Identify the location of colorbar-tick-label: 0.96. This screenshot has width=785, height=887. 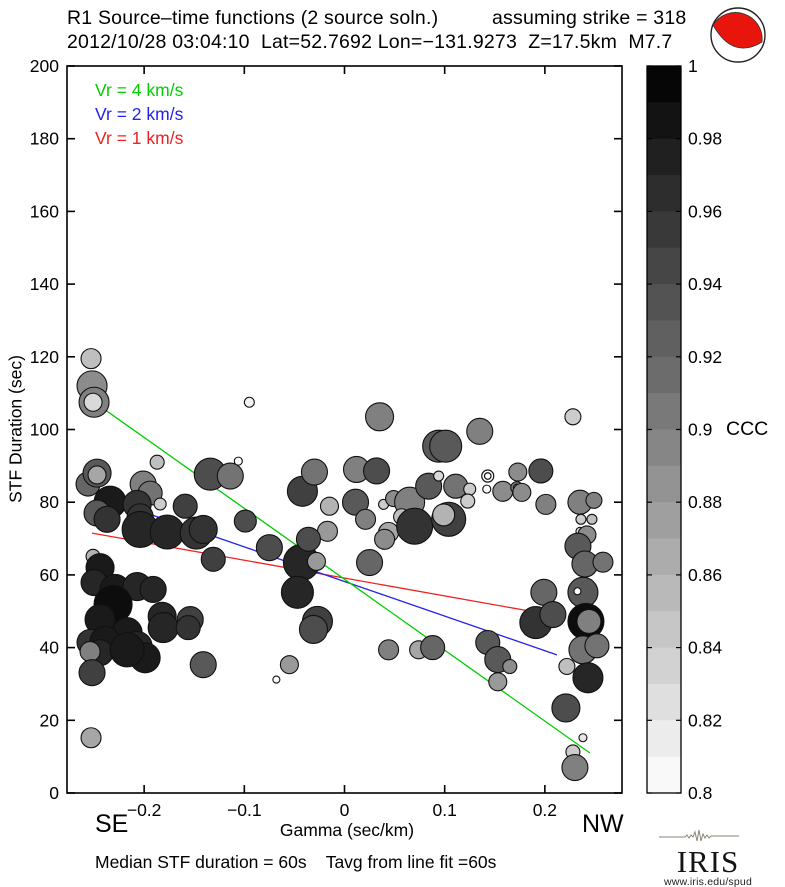
(705, 211).